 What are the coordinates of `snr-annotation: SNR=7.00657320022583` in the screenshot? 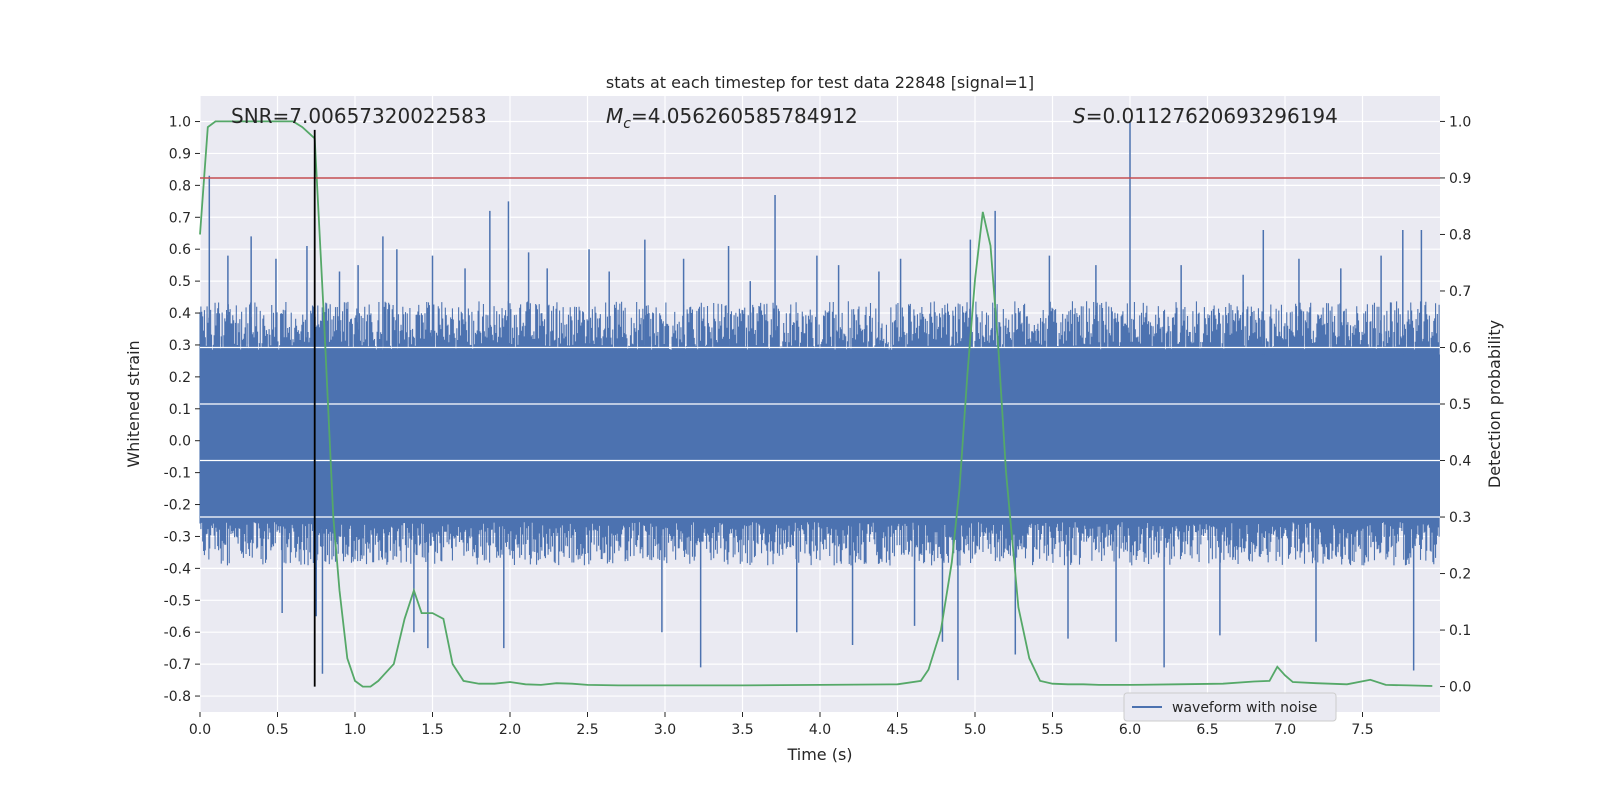 It's located at (359, 116).